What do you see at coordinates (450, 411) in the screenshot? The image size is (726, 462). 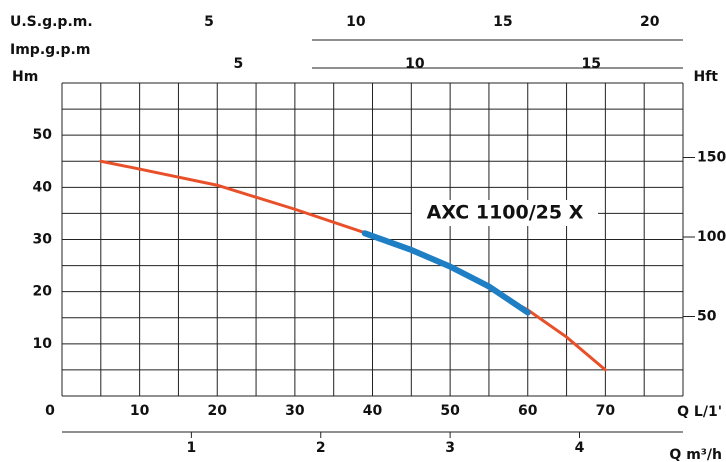 I see `x-tick-label: 50` at bounding box center [450, 411].